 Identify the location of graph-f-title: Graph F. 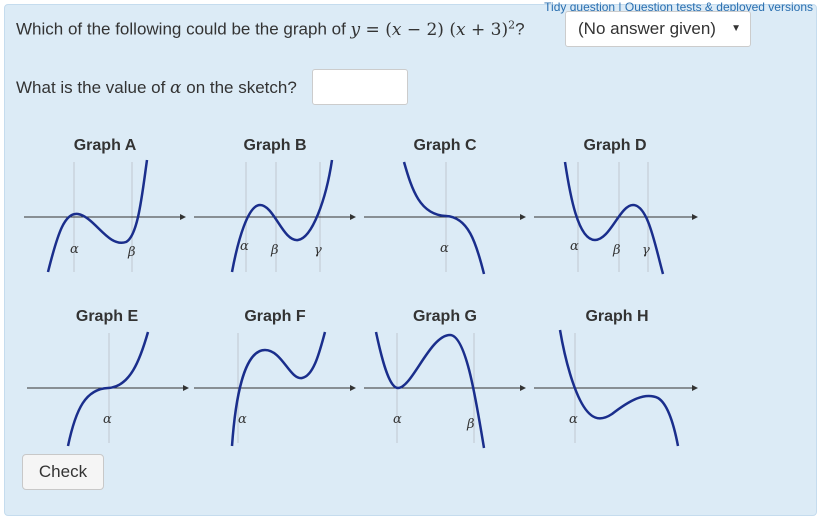
(275, 316).